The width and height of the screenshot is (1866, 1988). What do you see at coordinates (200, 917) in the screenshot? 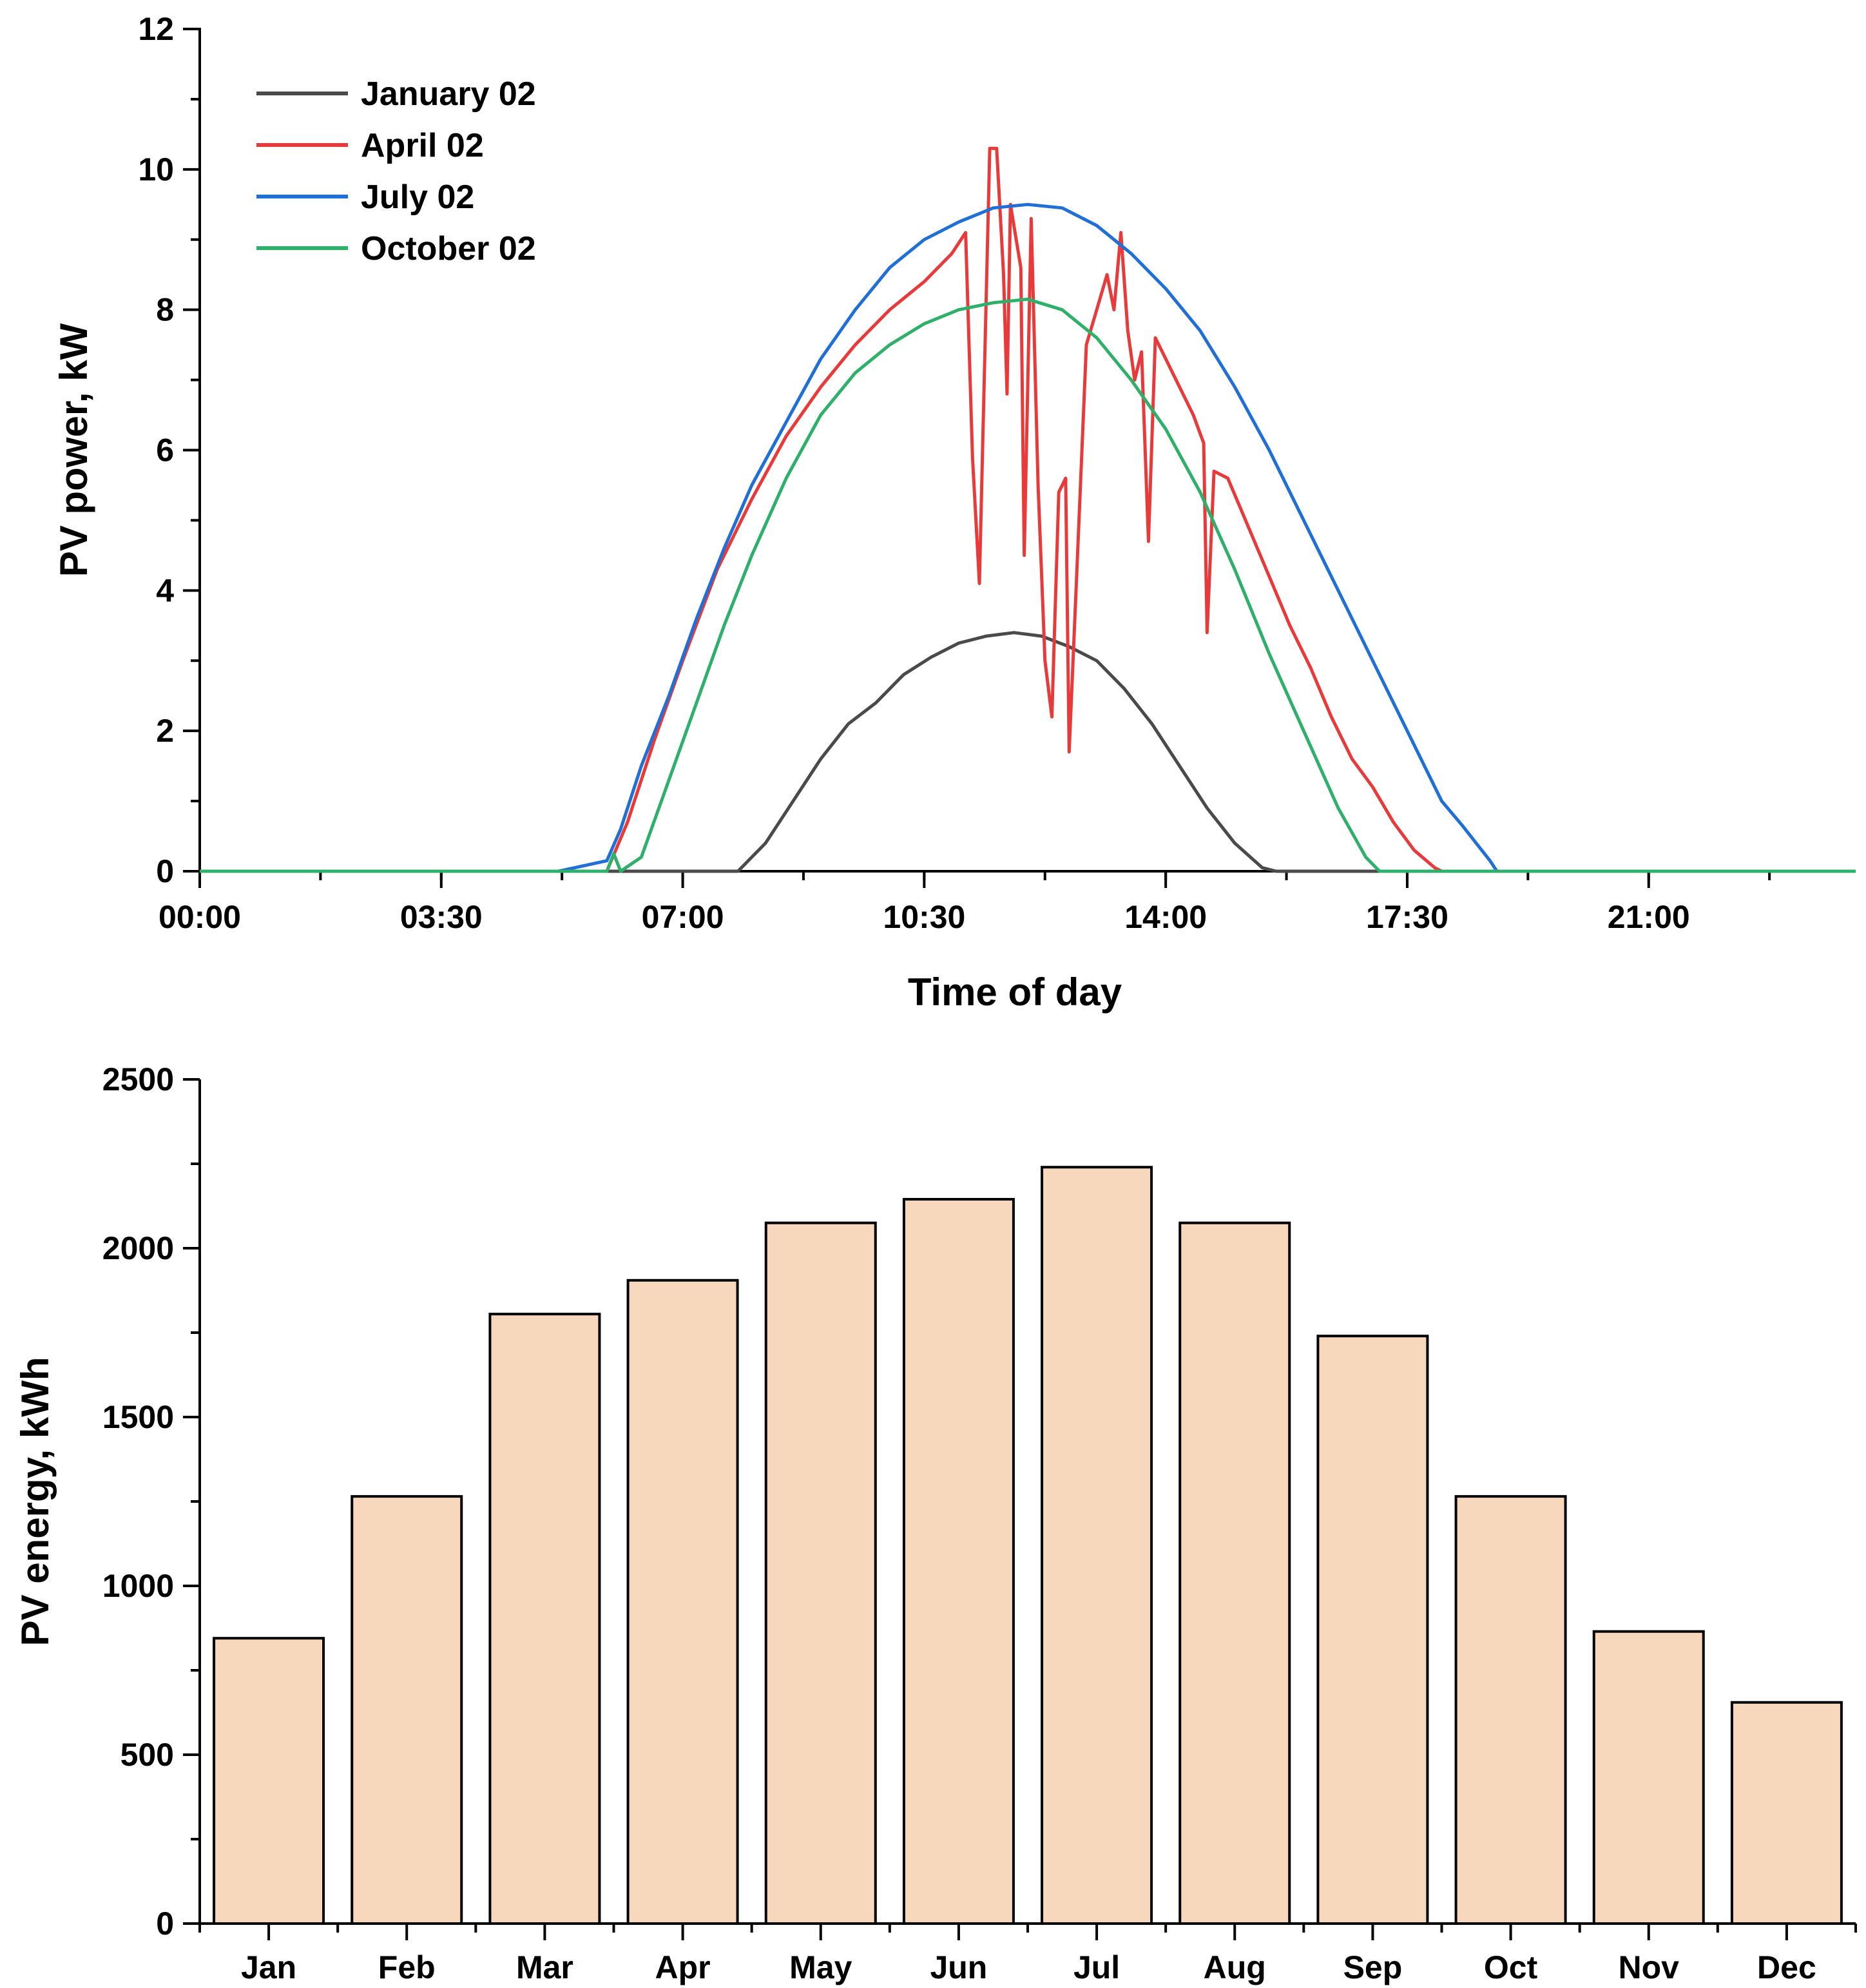
I see `x-tick-label: 00:00` at bounding box center [200, 917].